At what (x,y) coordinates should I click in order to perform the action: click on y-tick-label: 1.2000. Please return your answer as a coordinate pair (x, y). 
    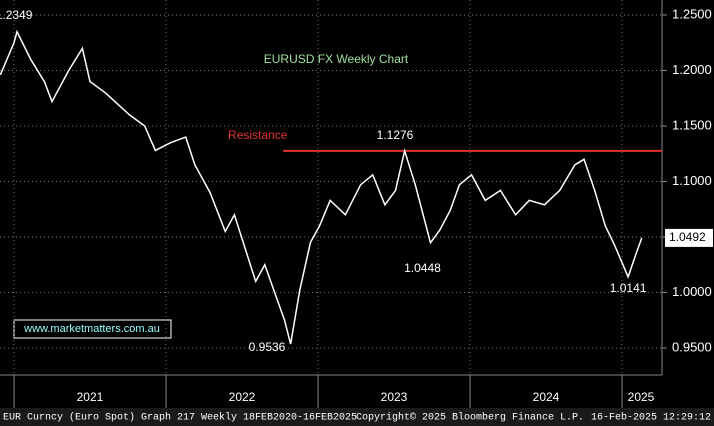
    Looking at the image, I should click on (692, 69).